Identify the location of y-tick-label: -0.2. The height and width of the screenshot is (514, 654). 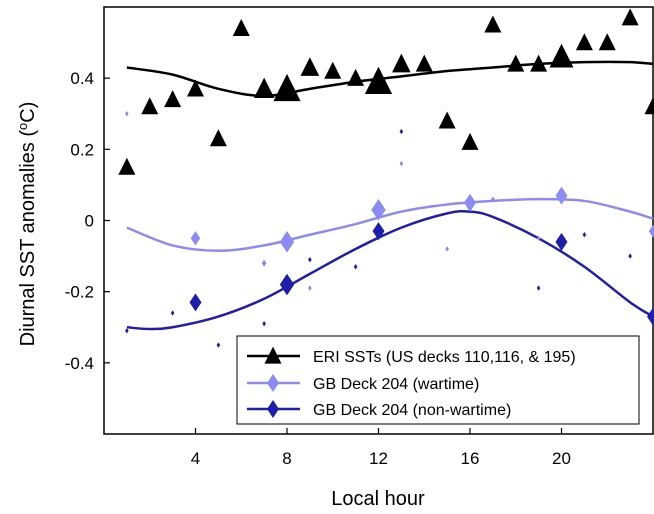
(79, 292).